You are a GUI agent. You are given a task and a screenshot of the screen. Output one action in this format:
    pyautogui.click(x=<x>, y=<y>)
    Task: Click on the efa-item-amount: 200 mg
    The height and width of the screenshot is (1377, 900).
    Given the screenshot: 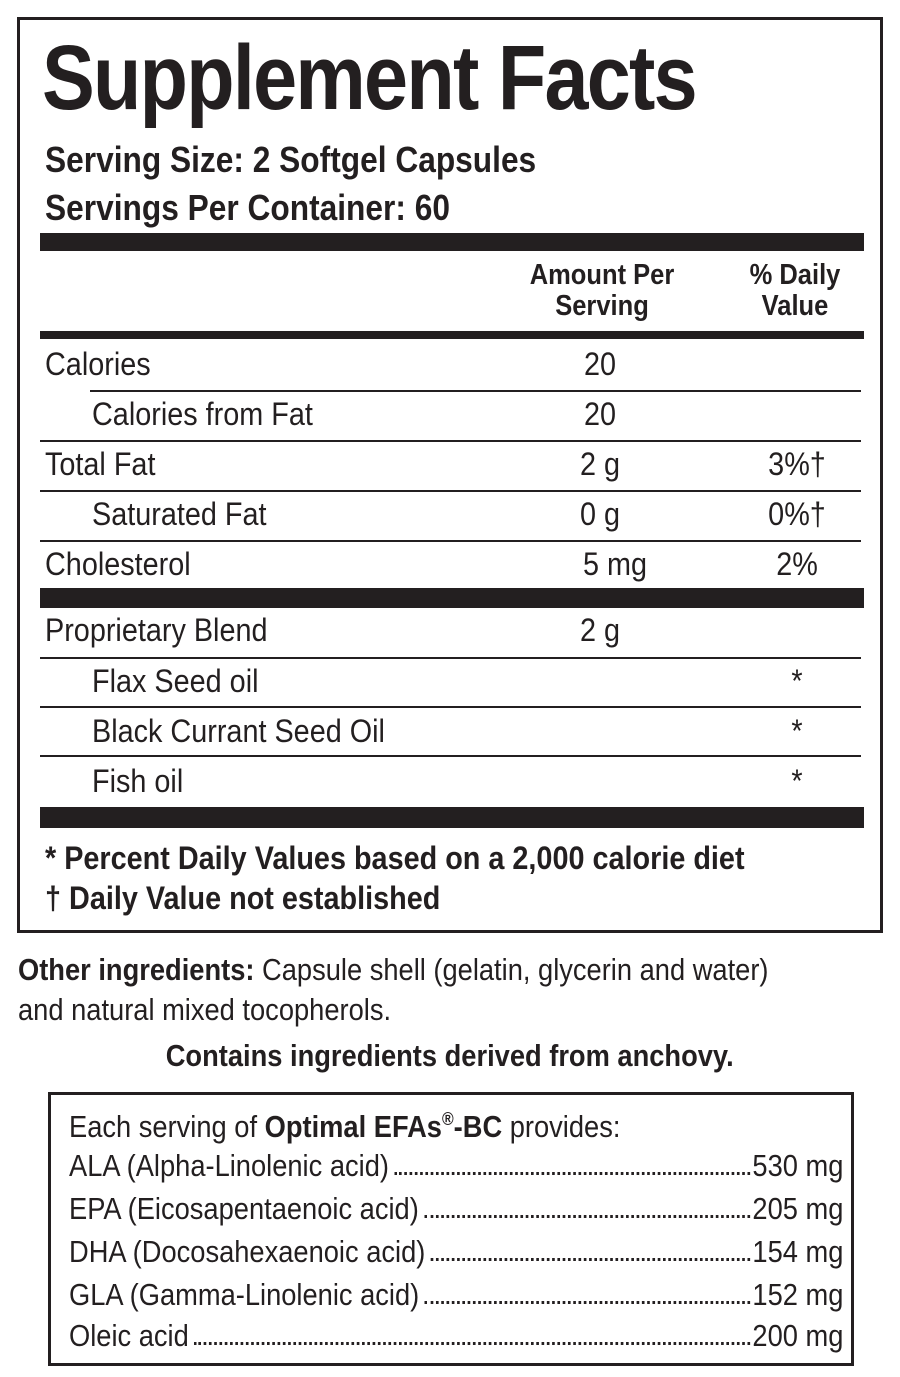 What is the action you would take?
    pyautogui.click(x=798, y=1335)
    